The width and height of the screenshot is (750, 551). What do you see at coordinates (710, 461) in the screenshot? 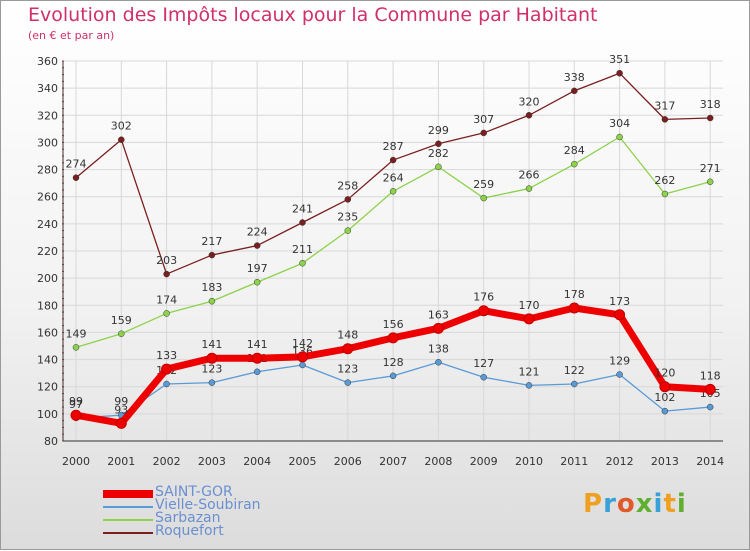
I see `x-tick-label: 2014` at bounding box center [710, 461].